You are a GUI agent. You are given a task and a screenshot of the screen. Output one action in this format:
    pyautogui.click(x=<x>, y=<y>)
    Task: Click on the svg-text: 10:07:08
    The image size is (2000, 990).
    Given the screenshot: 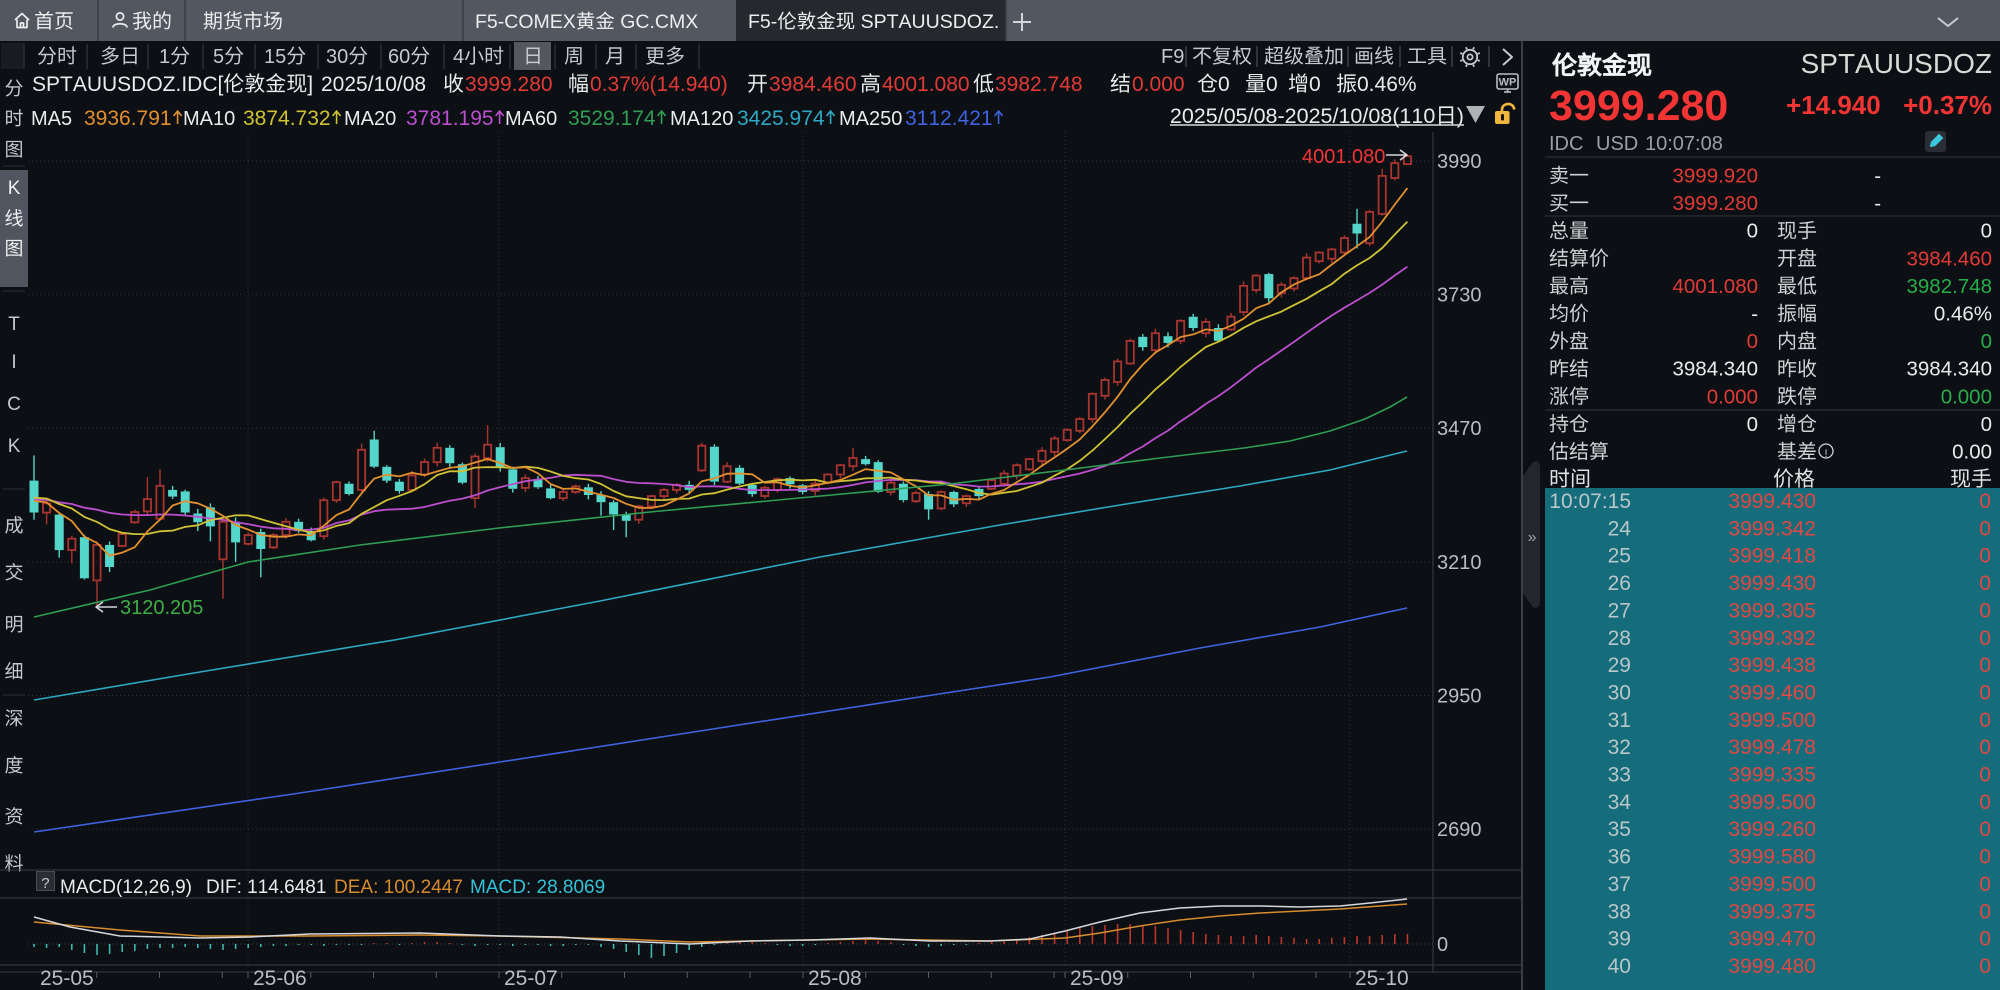 What is the action you would take?
    pyautogui.click(x=1684, y=144)
    